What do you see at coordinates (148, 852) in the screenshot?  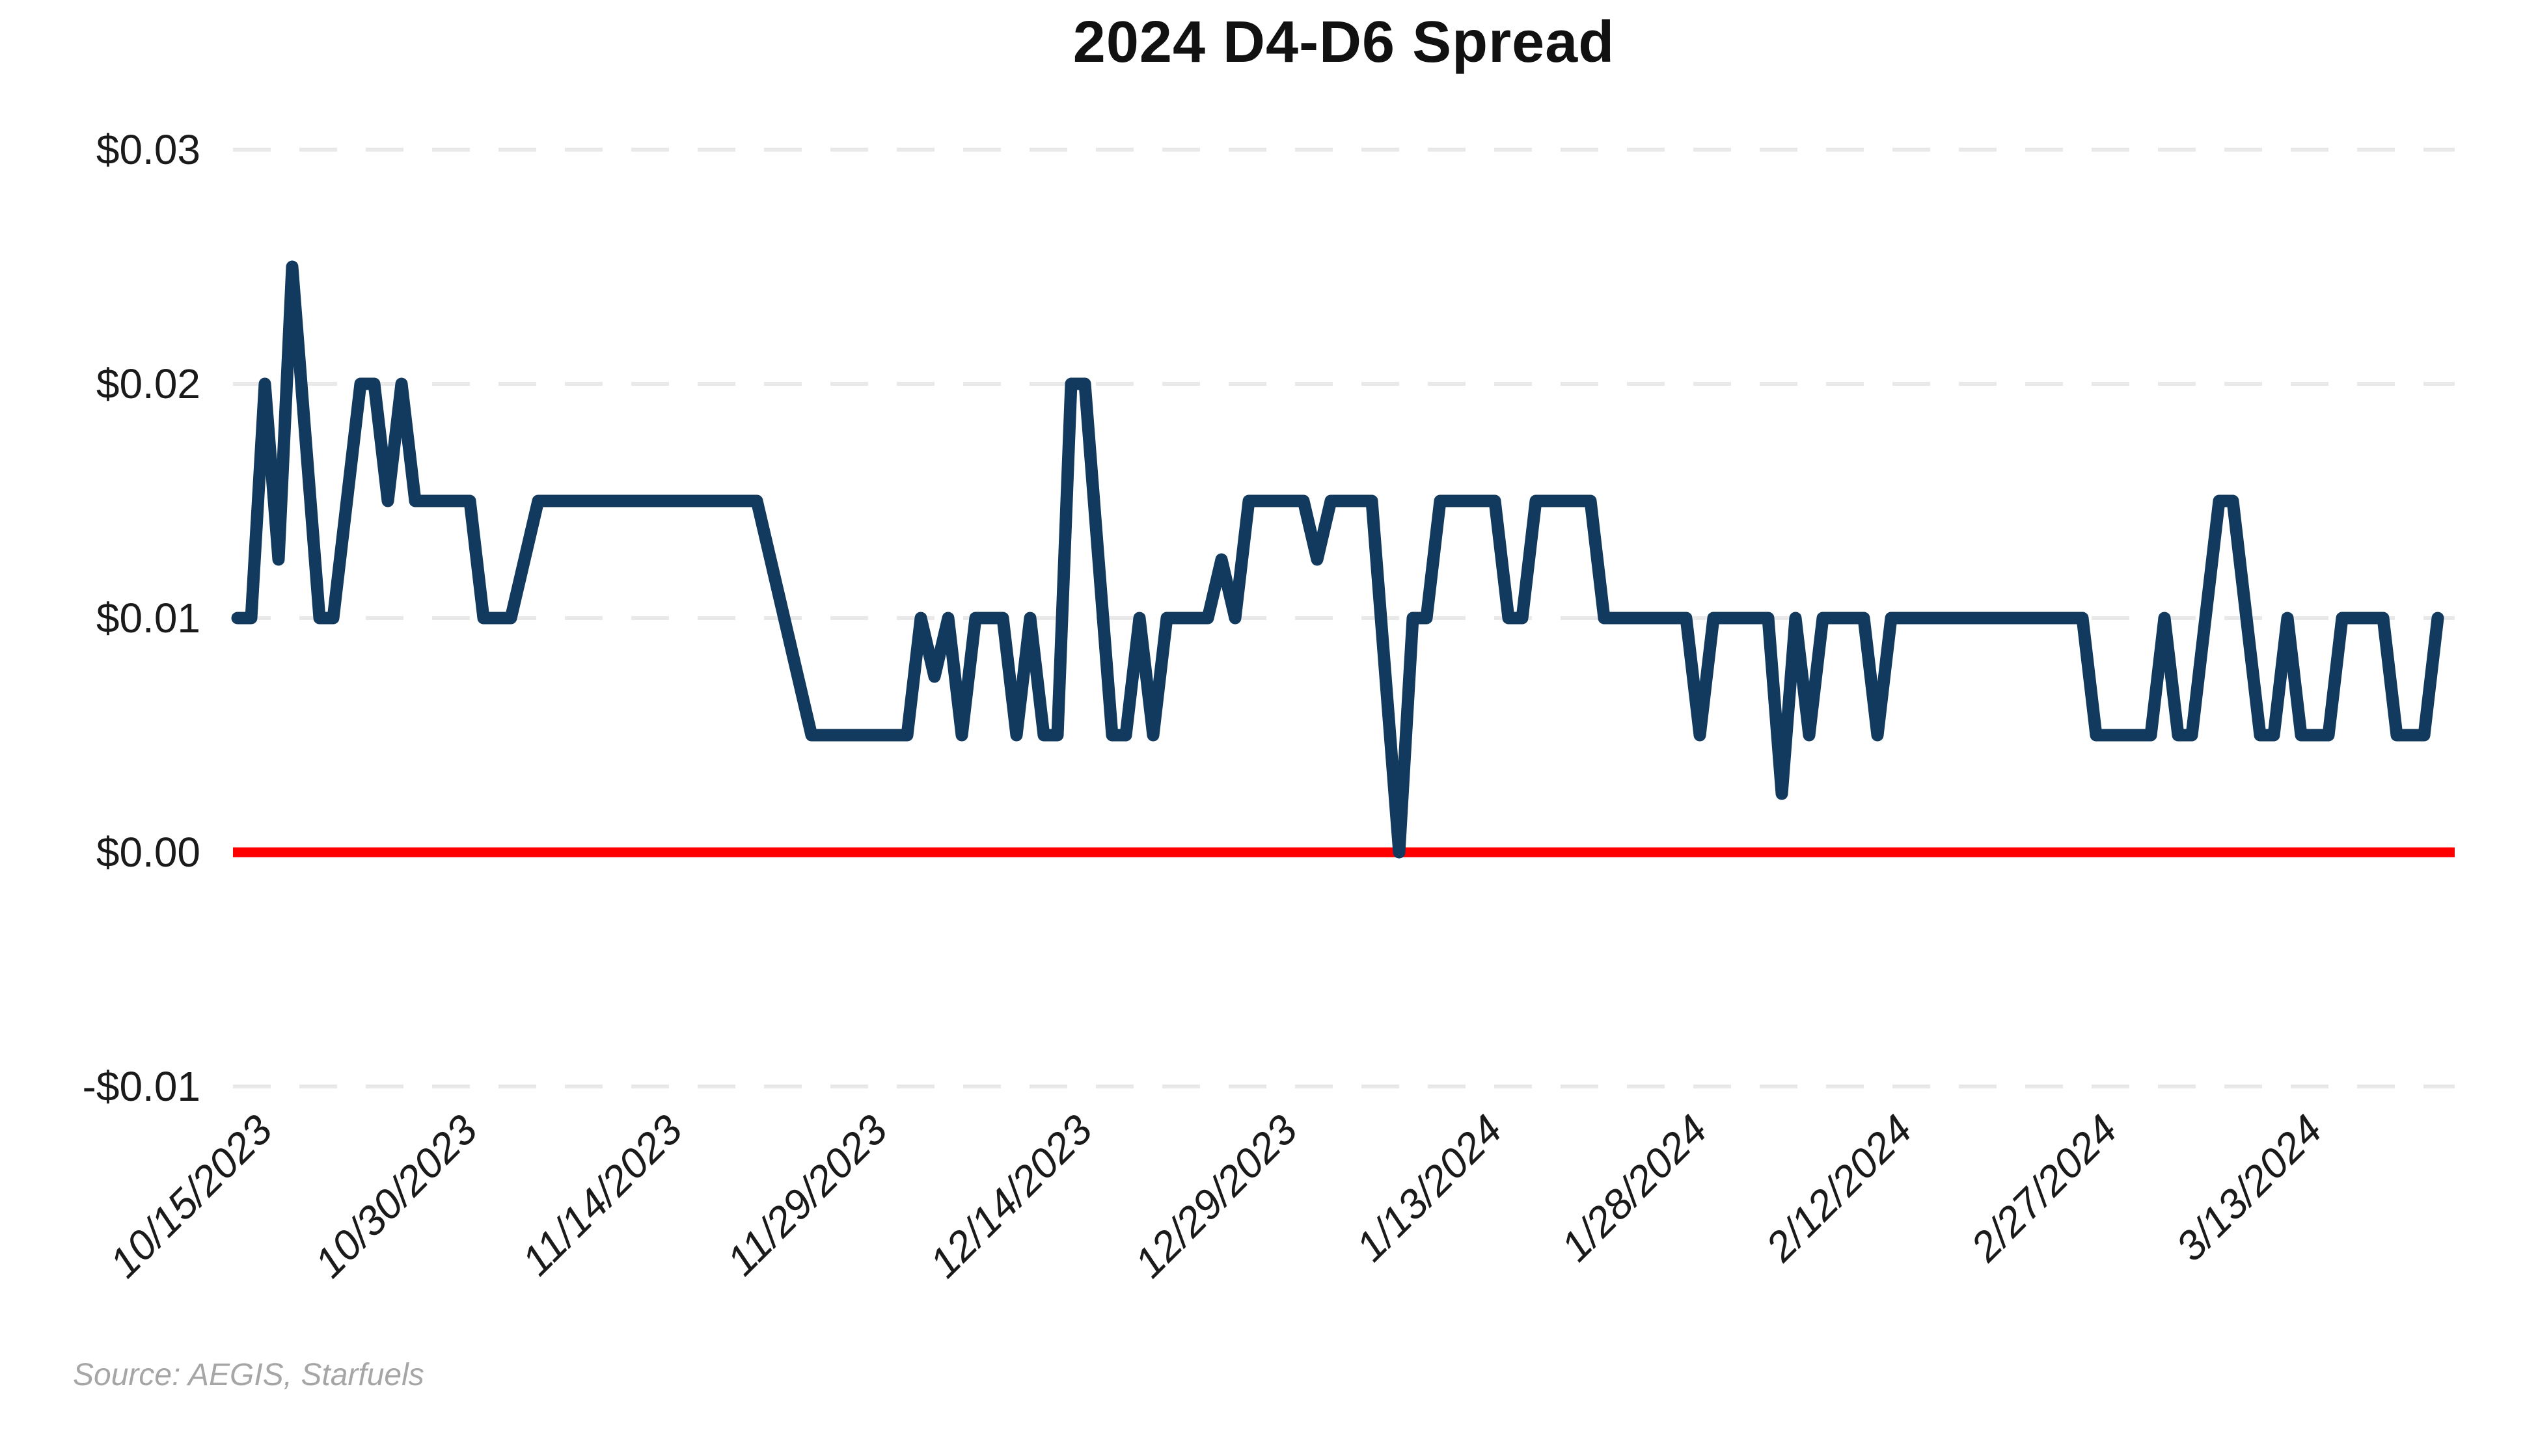 I see `y-tick-label: $0.00` at bounding box center [148, 852].